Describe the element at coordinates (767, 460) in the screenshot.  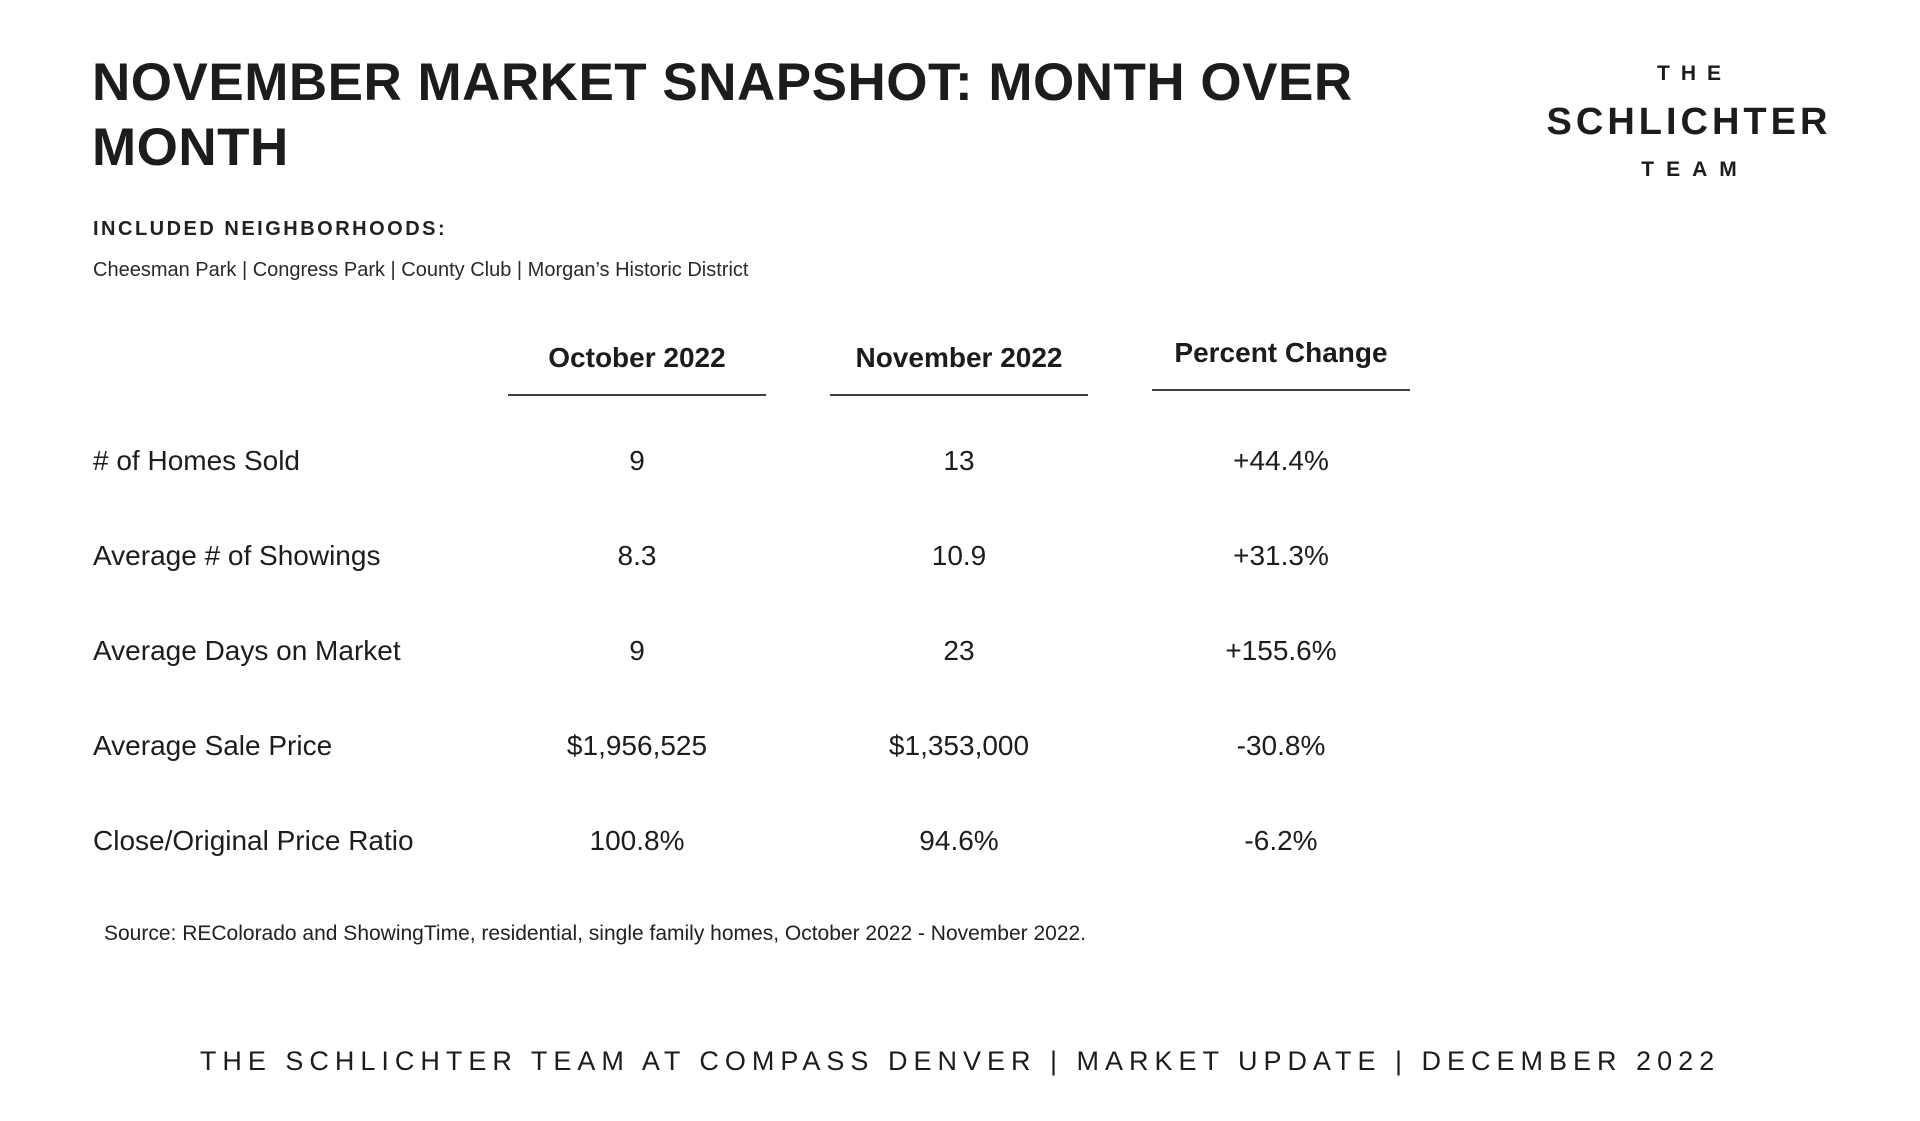
I see `table-row-homes-sold: # of Homes Sold 9 13 +44.4%` at that location.